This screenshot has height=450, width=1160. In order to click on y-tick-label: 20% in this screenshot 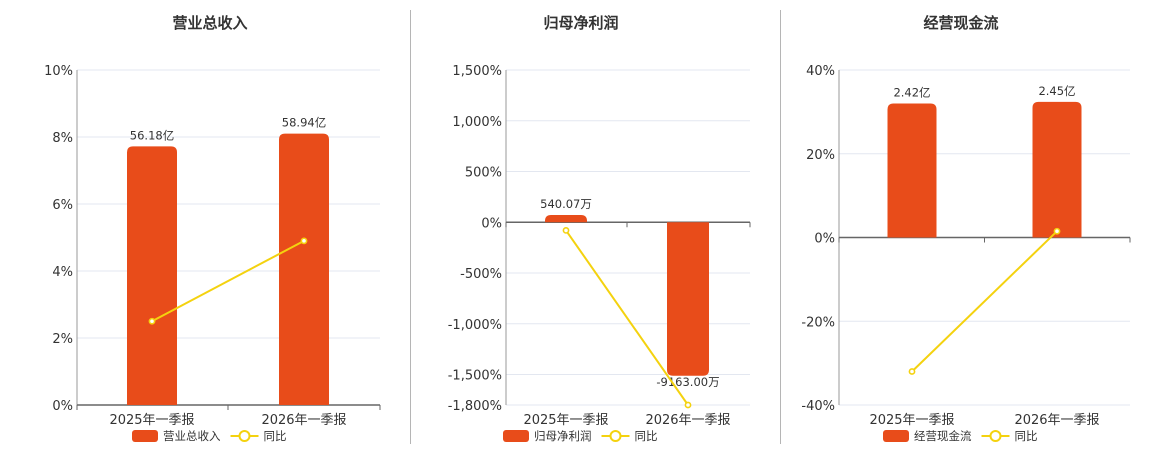, I will do `click(820, 155)`.